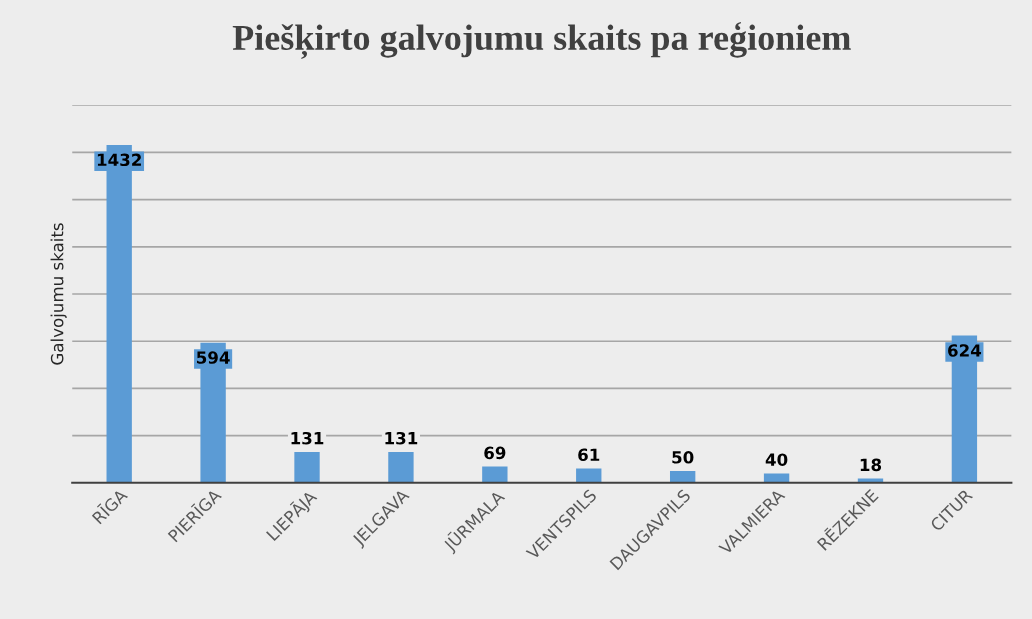  Describe the element at coordinates (776, 459) in the screenshot. I see `data-label: 40` at that location.